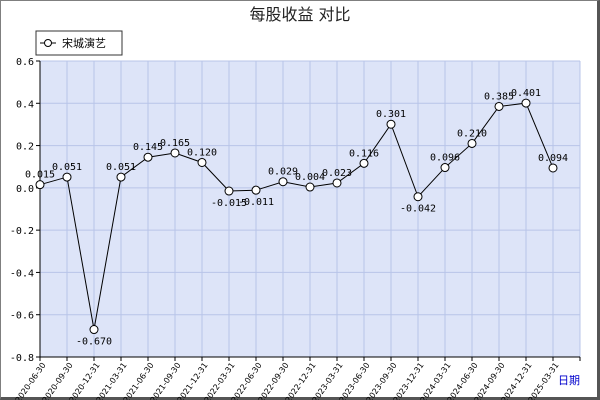  I want to click on data-label: -0.015, so click(229, 203).